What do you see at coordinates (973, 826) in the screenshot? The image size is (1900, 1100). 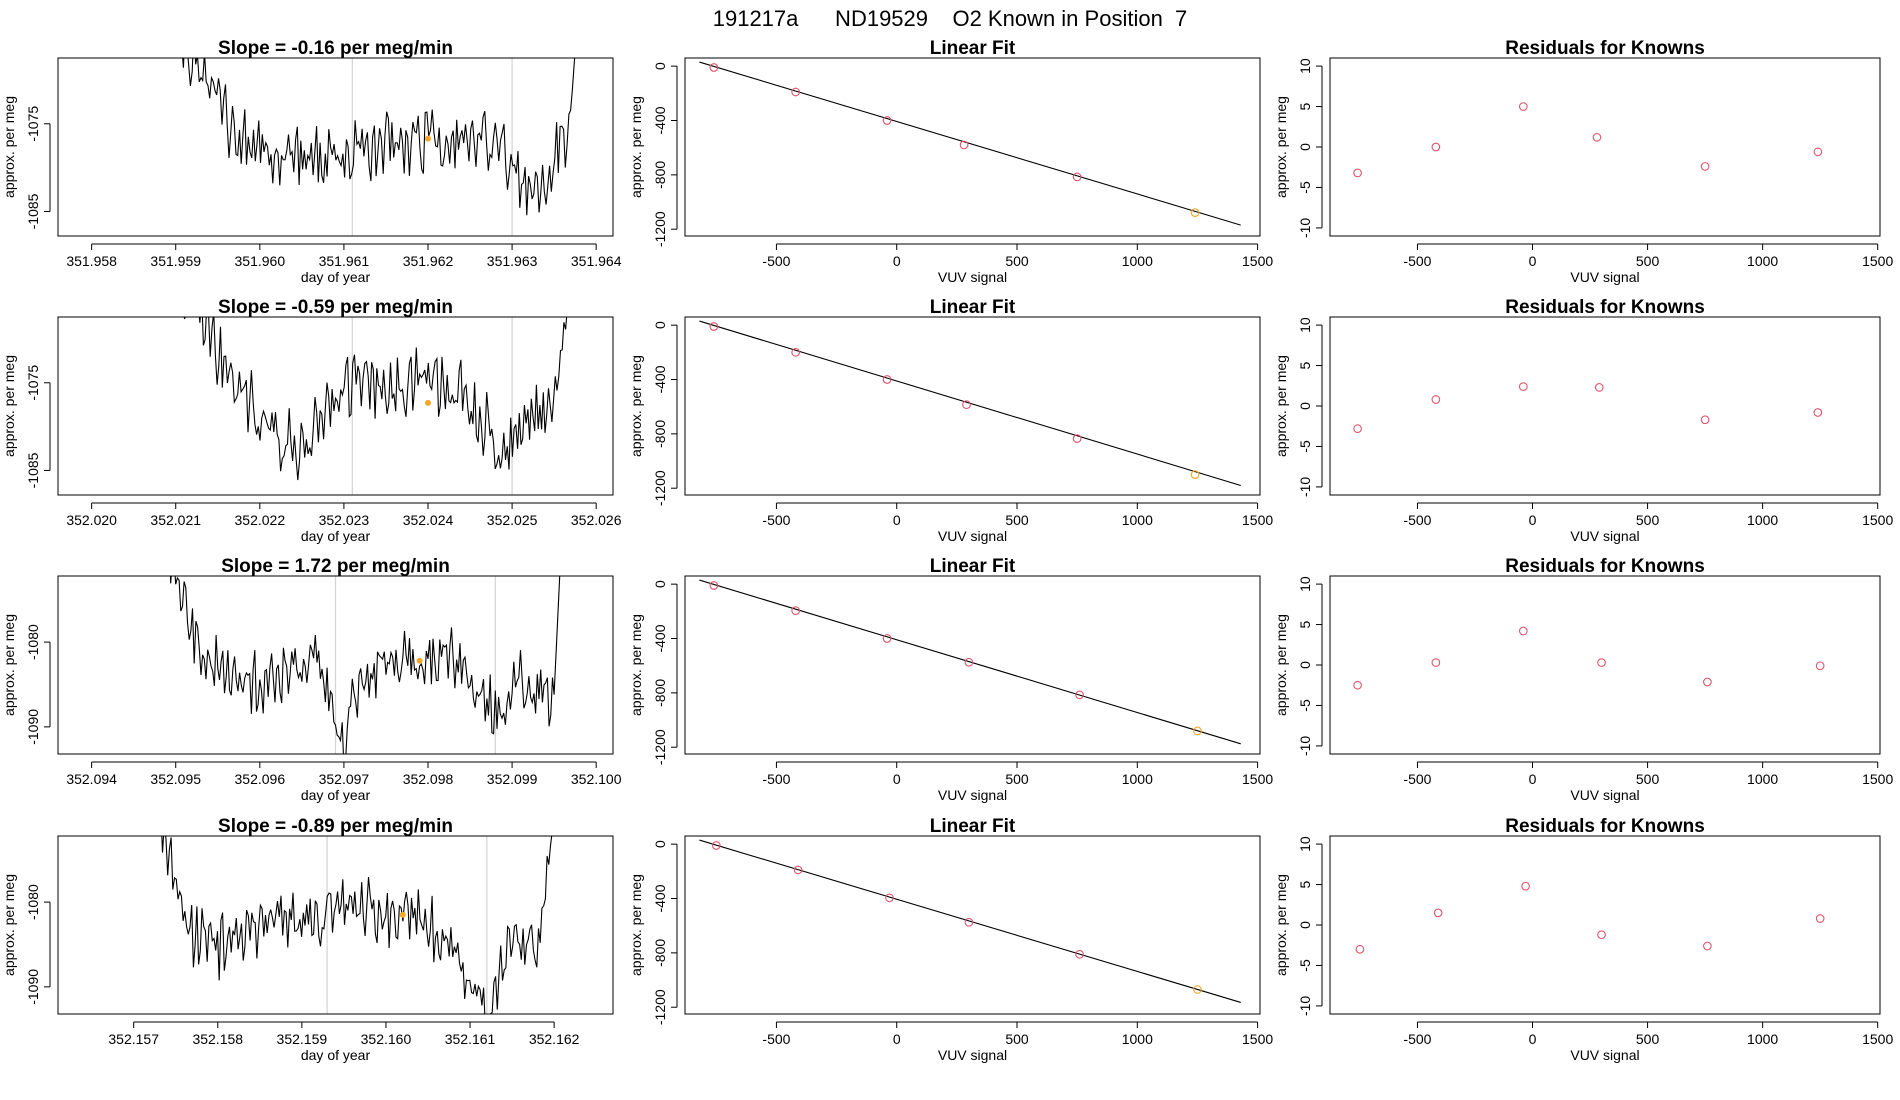 I see `panel-title: Linear Fit` at bounding box center [973, 826].